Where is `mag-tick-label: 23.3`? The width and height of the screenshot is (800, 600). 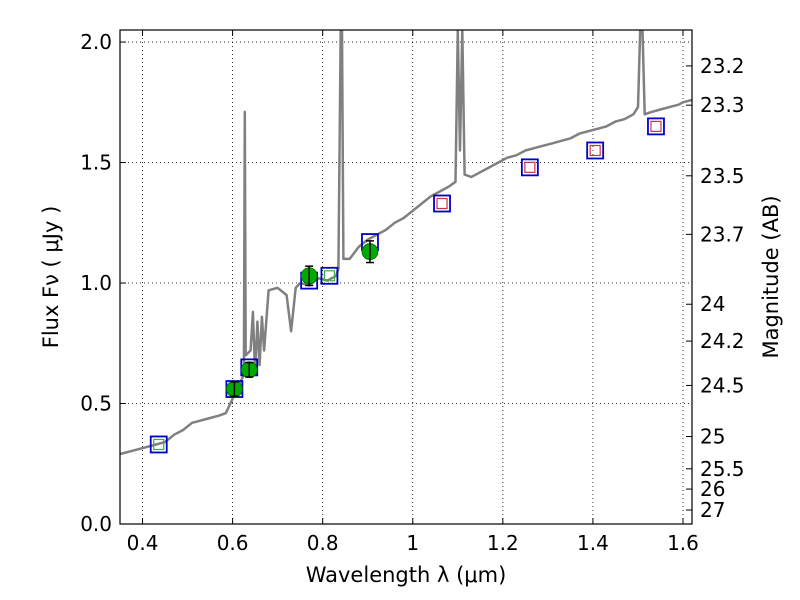 mag-tick-label: 23.3 is located at coordinates (722, 105).